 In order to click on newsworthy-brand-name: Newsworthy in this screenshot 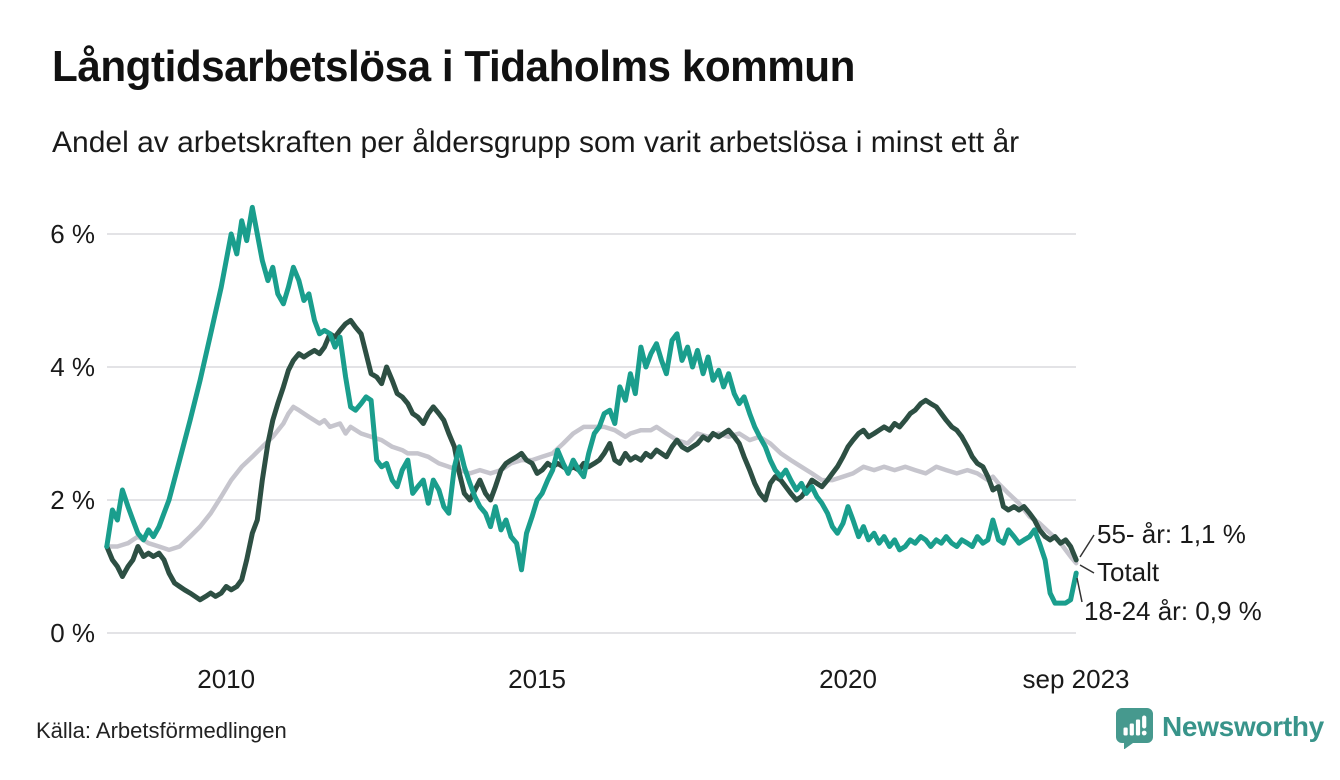, I will do `click(1243, 726)`.